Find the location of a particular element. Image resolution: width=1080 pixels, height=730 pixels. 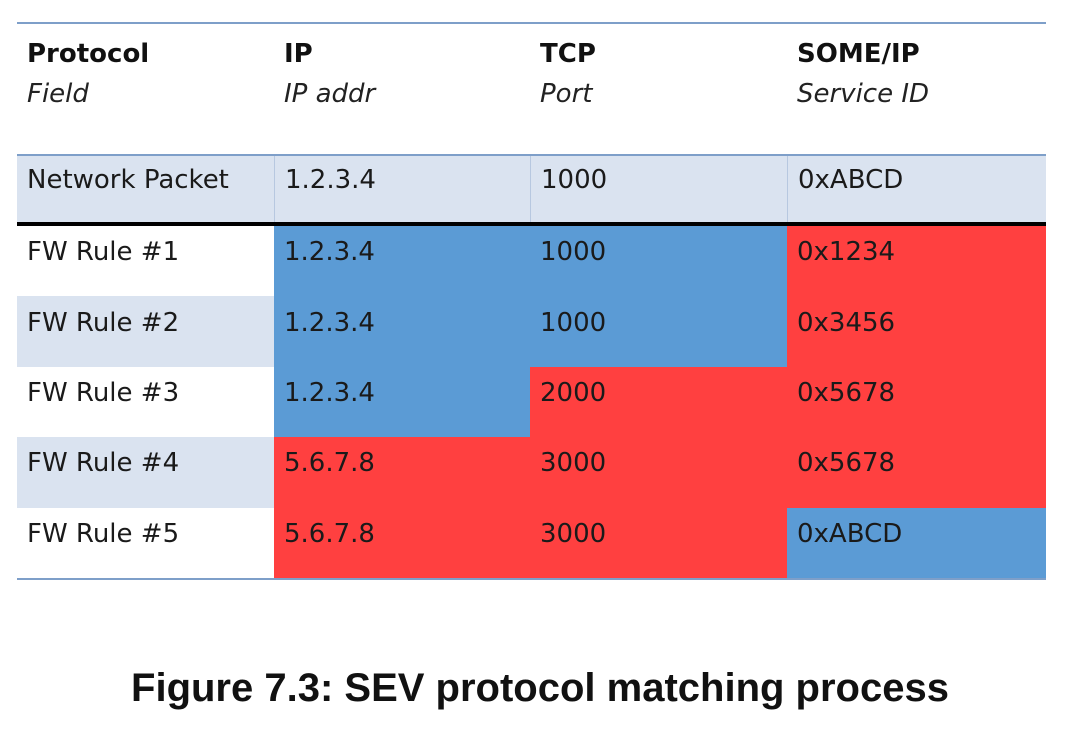

header-sub: Field is located at coordinates (58, 94).